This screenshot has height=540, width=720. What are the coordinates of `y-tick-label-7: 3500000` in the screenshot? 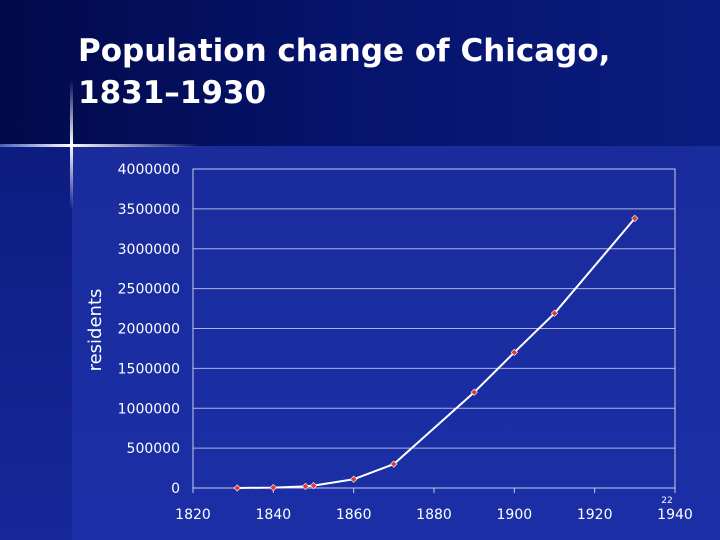 It's located at (149, 210).